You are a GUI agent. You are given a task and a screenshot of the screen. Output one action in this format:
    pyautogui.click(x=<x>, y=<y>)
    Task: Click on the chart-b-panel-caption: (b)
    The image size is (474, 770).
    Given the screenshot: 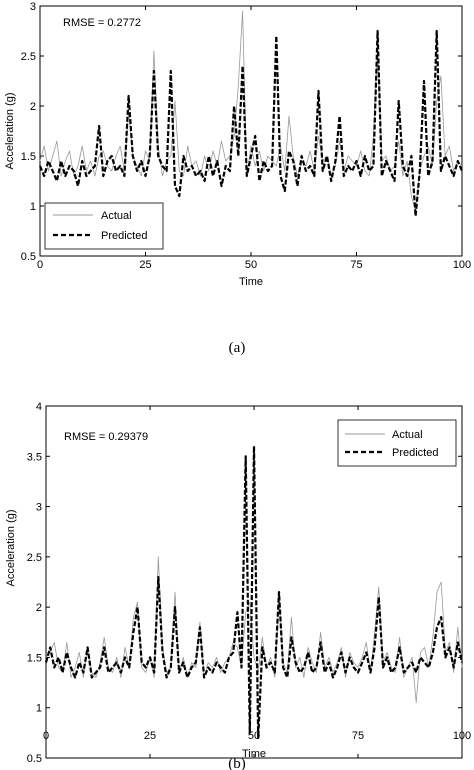 What is the action you would take?
    pyautogui.click(x=237, y=763)
    